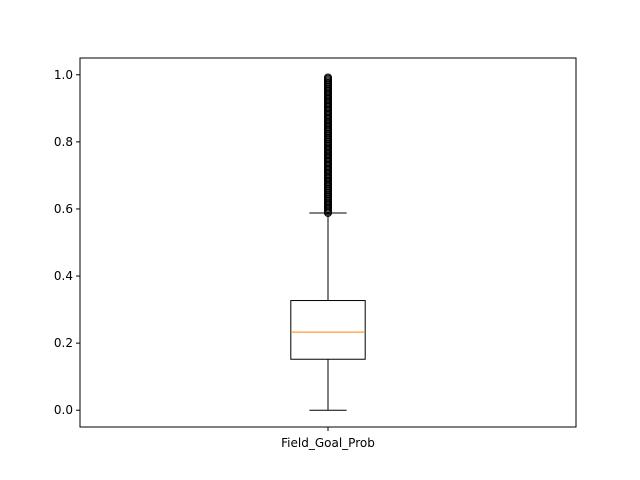 Image resolution: width=640 pixels, height=480 pixels. Describe the element at coordinates (63, 142) in the screenshot. I see `y-tick-label: 0.8` at that location.